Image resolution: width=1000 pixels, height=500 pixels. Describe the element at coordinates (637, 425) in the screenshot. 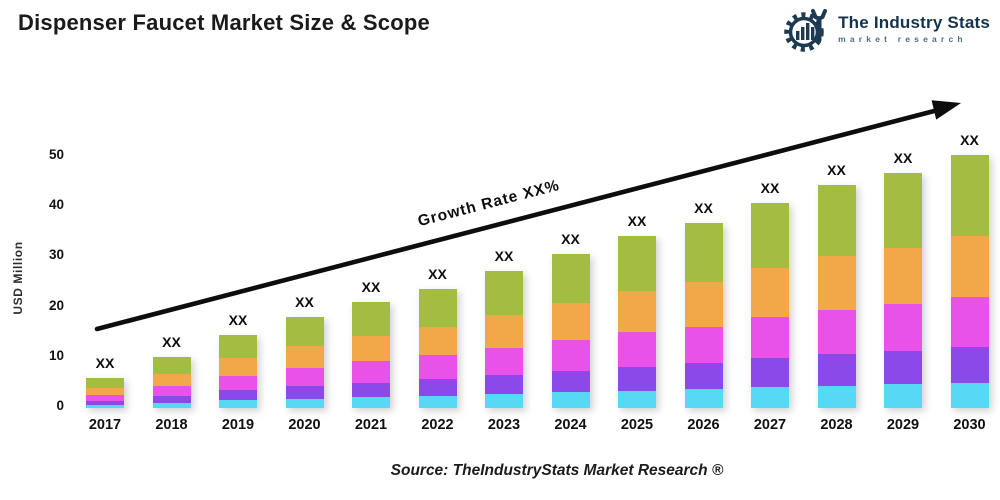

I see `x-axis-tick-label: 2025` at that location.